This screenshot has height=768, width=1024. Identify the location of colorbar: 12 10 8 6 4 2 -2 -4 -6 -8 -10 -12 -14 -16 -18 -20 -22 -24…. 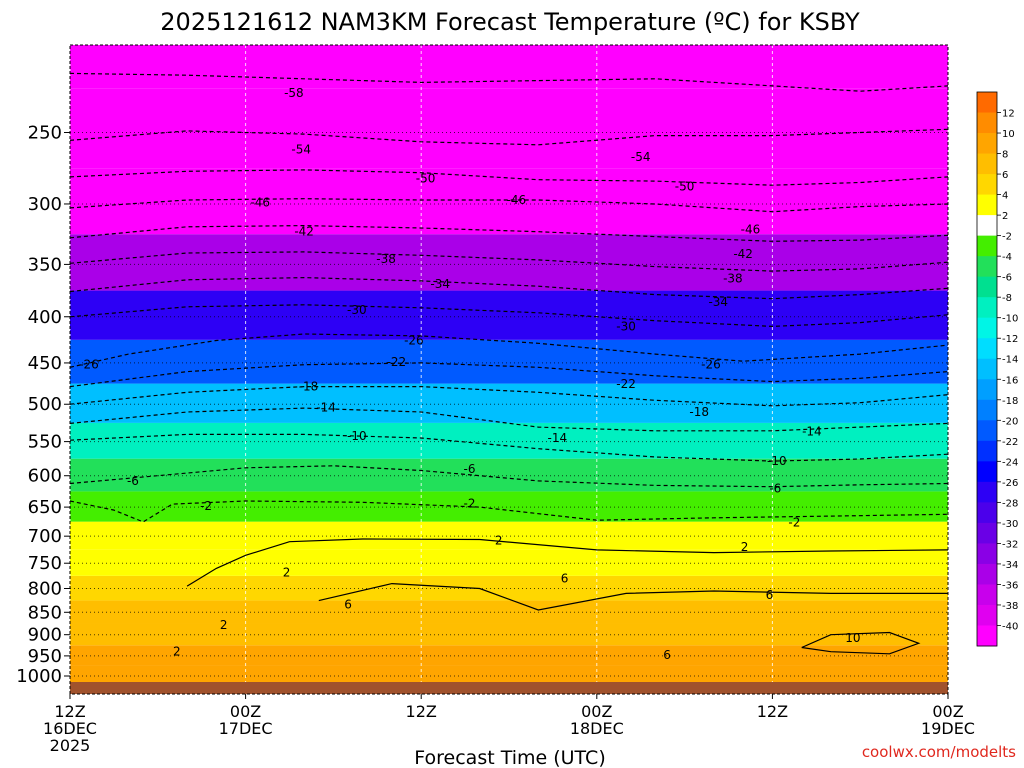
(997, 369).